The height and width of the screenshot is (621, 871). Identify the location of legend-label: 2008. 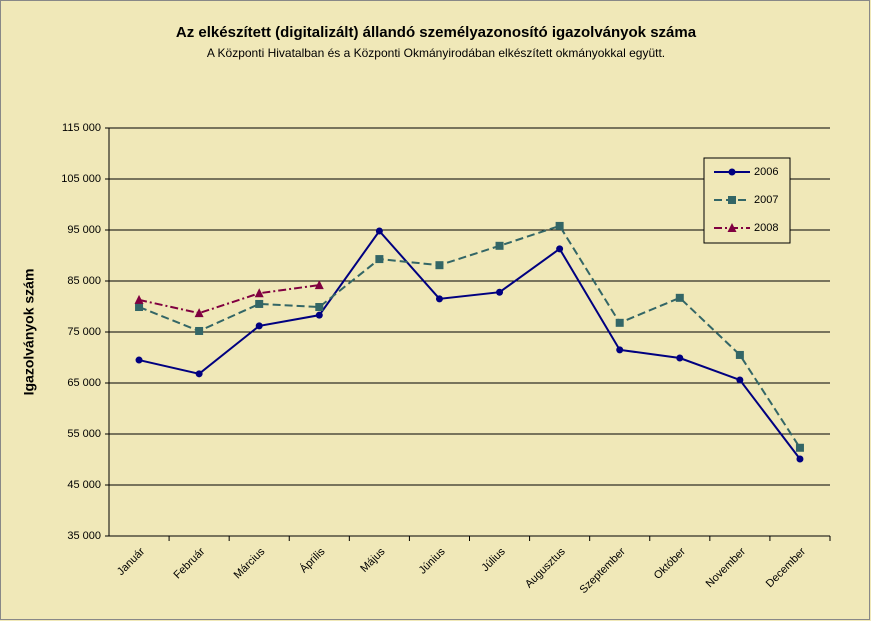
(766, 228).